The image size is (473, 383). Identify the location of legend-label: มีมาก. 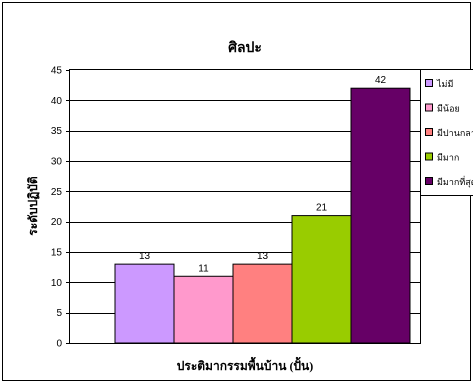
(448, 158).